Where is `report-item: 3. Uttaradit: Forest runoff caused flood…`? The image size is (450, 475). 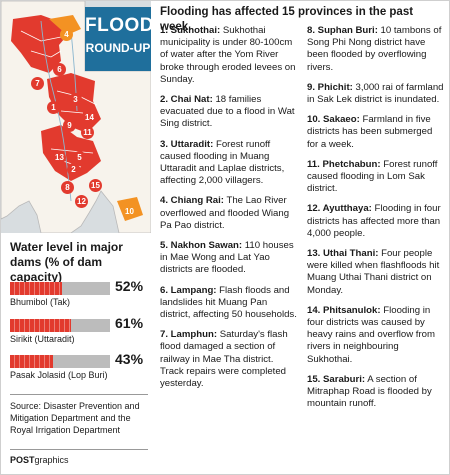
report-item: 3. Uttaradit: Forest runoff caused flood… is located at coordinates (222, 162).